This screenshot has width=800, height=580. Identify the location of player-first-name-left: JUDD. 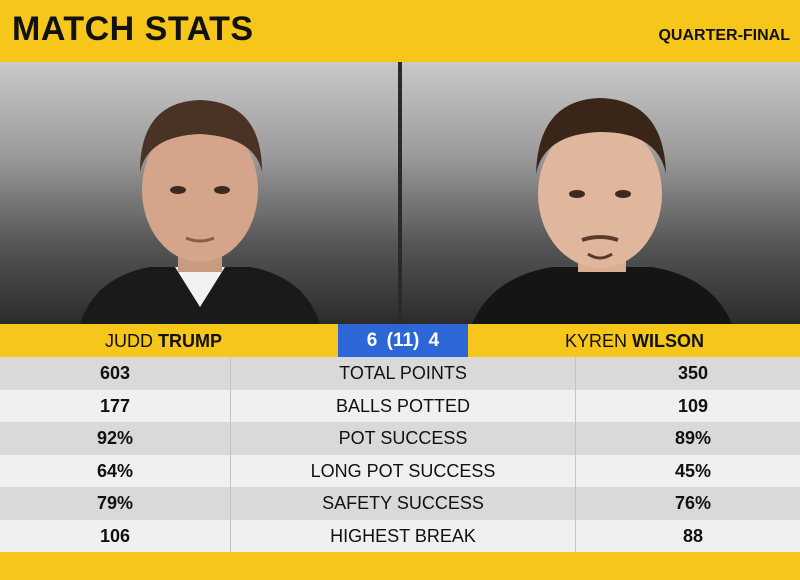
(129, 341).